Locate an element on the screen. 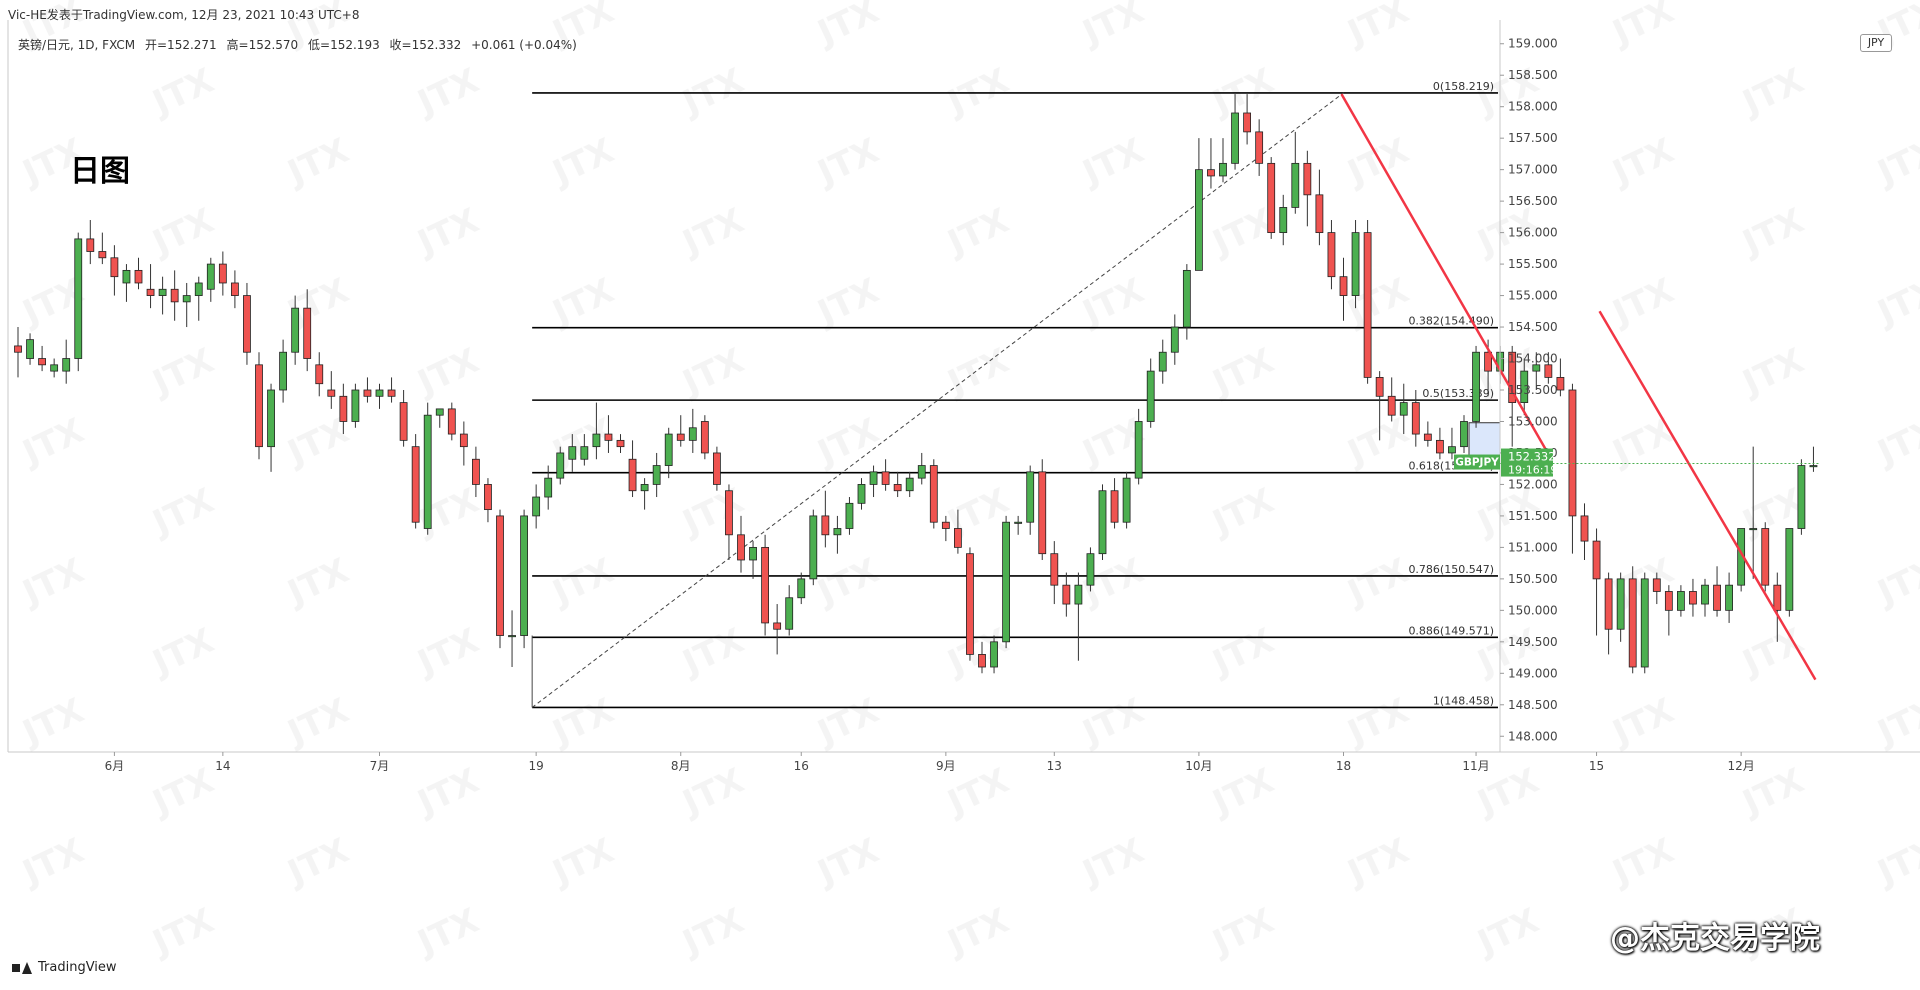  price-tick-label: 149.000 is located at coordinates (1533, 673).